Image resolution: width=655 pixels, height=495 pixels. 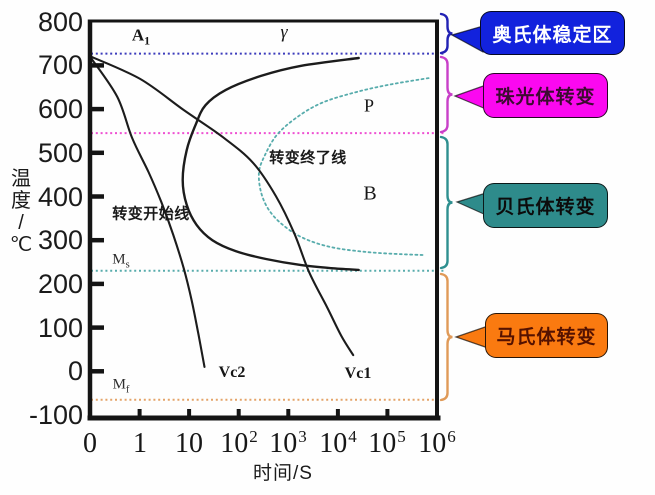 I want to click on p-region-label: P, so click(x=369, y=106).